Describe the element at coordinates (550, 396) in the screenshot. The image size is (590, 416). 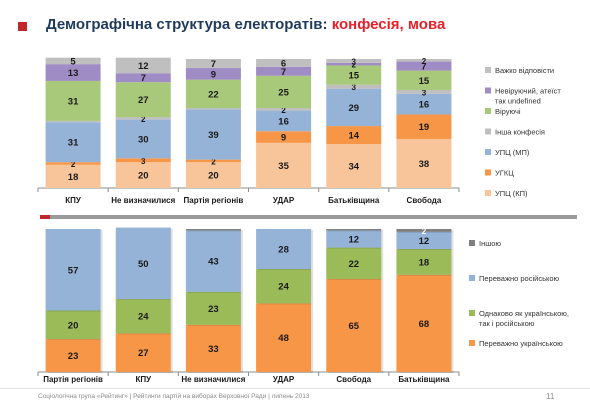
I see `page-number: 11` at that location.